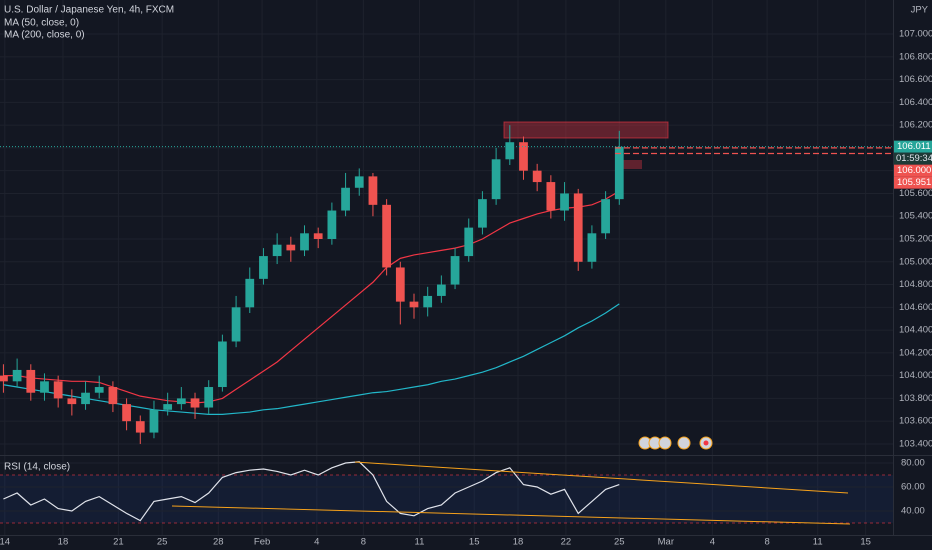  I want to click on y-tick-label: 106.600, so click(915, 79).